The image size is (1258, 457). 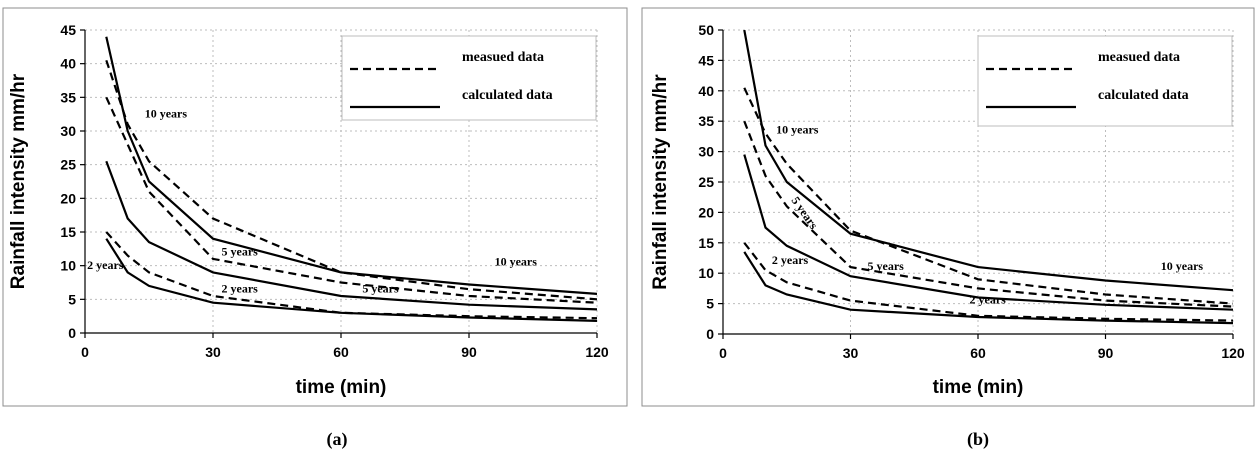 What do you see at coordinates (988, 288) in the screenshot?
I see `chart-b-series-5-calculated` at bounding box center [988, 288].